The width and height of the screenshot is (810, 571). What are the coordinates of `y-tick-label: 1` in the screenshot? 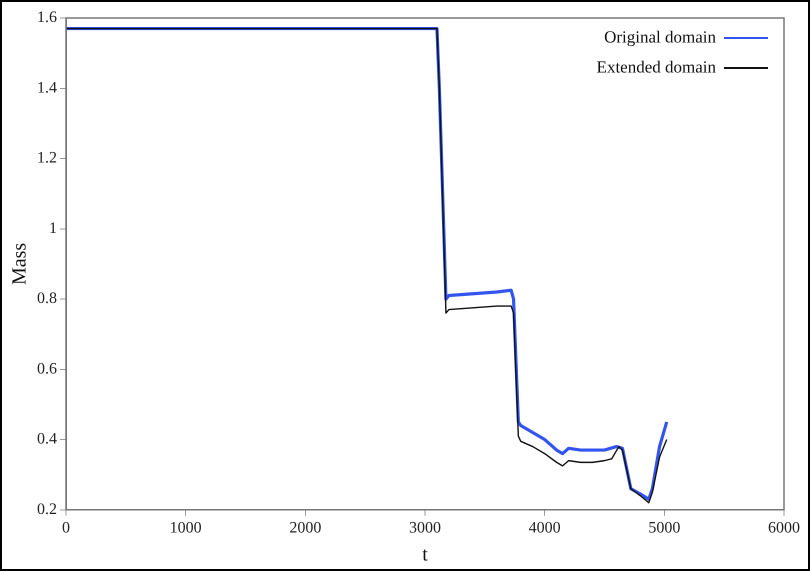 It's located at (53, 228).